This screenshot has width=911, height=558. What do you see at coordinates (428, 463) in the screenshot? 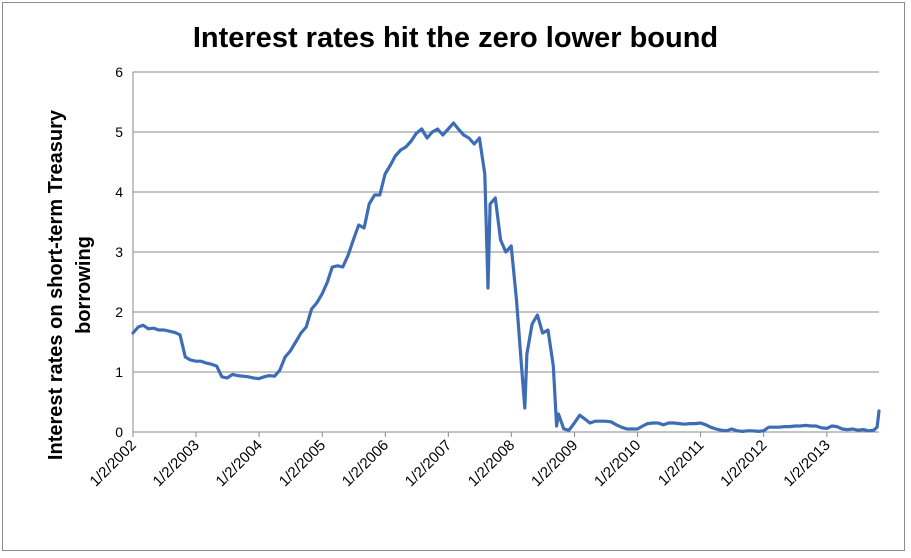
I see `x-tick-label: 1/2/2007` at bounding box center [428, 463].